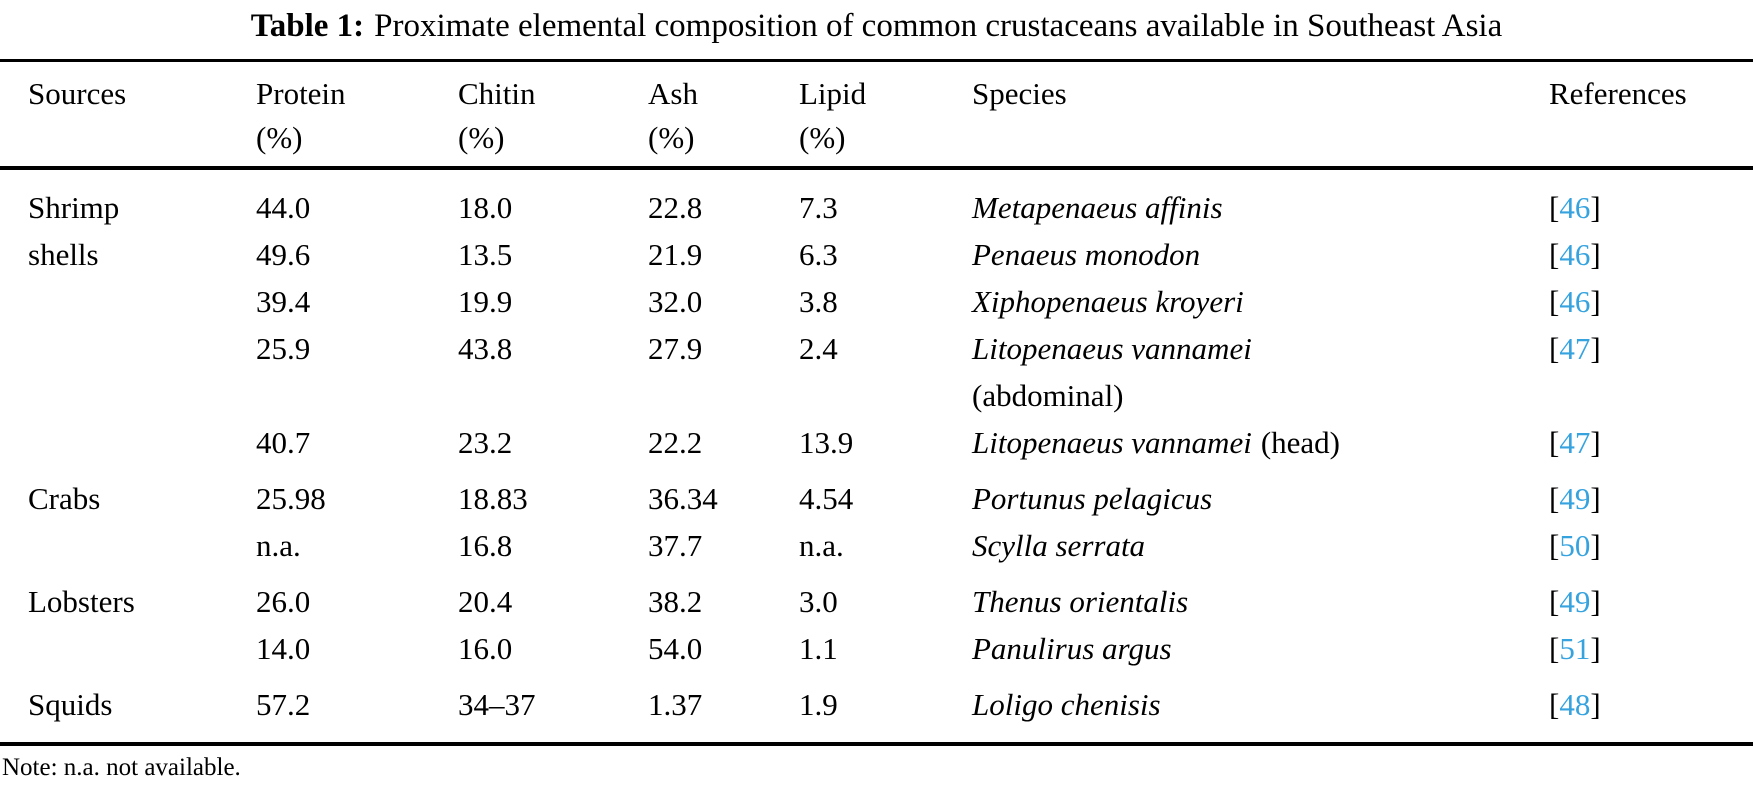 The image size is (1753, 785). What do you see at coordinates (1260, 708) in the screenshot?
I see `species-cell: Loligo chenisis` at bounding box center [1260, 708].